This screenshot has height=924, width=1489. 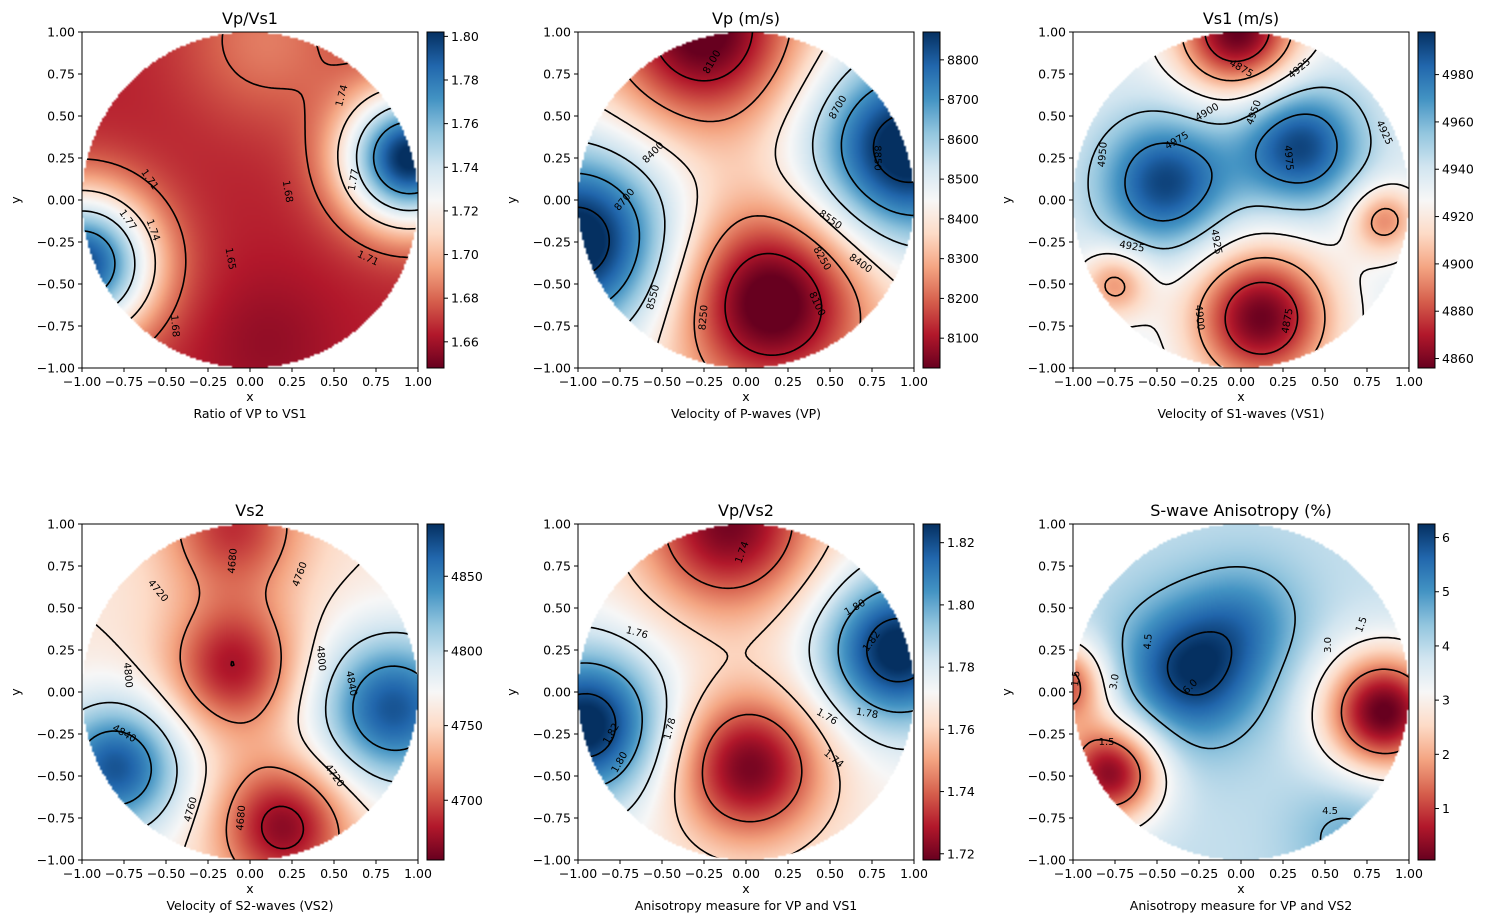 I want to click on contour-label: 1.78, so click(x=867, y=713).